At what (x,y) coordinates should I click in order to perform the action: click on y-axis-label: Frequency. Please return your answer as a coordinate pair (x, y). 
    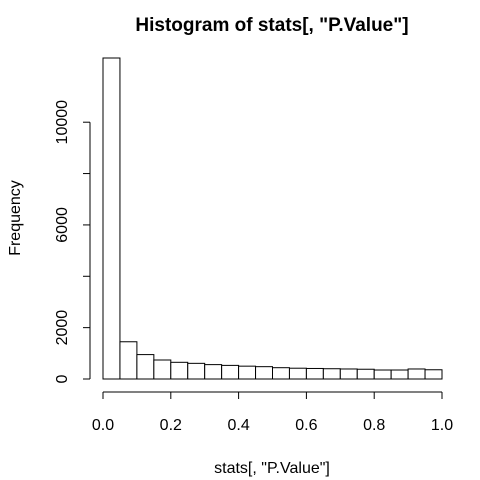
    Looking at the image, I should click on (15, 218).